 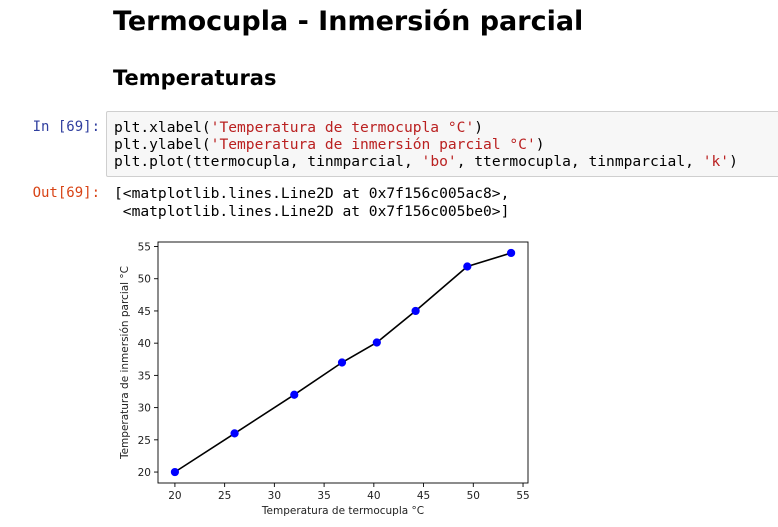 What do you see at coordinates (144, 376) in the screenshot?
I see `y-tick-label: 35` at bounding box center [144, 376].